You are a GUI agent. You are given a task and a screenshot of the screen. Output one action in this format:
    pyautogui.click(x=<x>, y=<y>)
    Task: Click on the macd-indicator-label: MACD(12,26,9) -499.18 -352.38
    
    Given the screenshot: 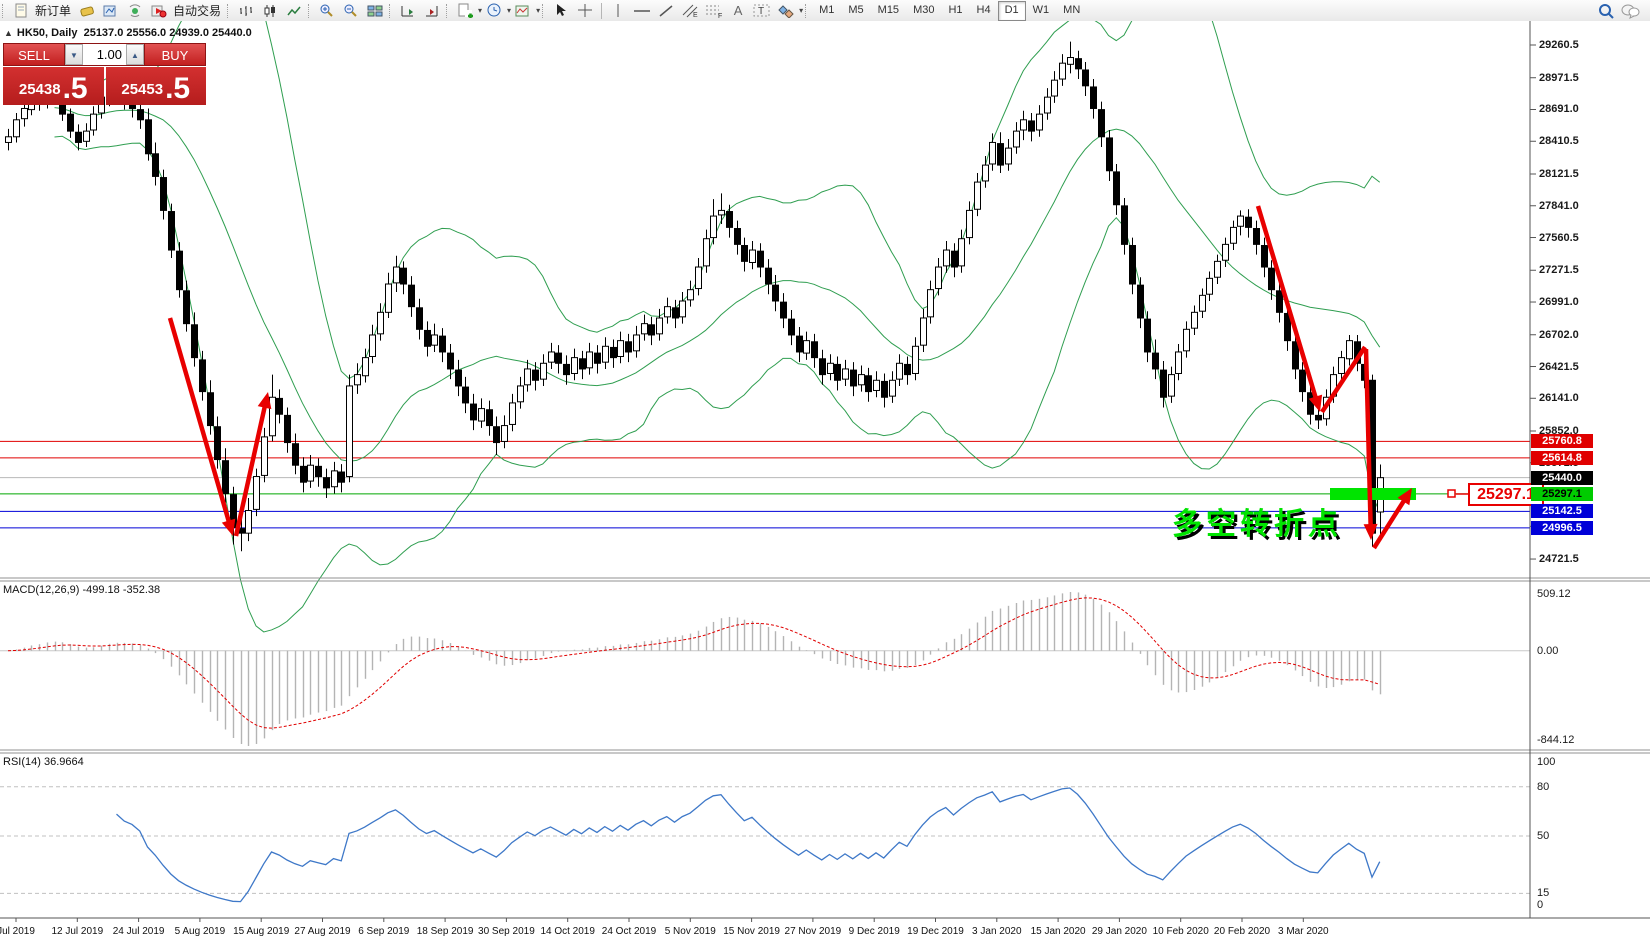 What is the action you would take?
    pyautogui.click(x=82, y=590)
    